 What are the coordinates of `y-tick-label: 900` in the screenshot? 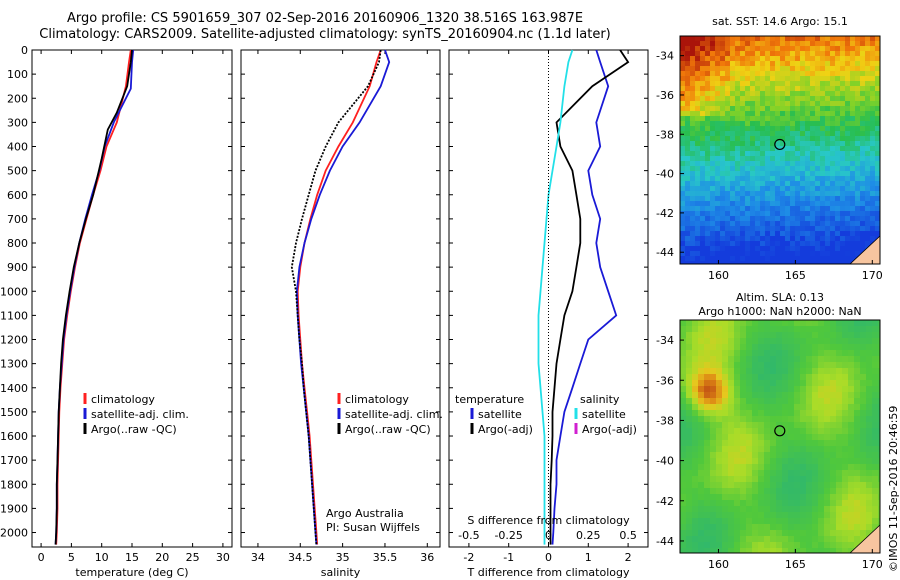 It's located at (17, 267).